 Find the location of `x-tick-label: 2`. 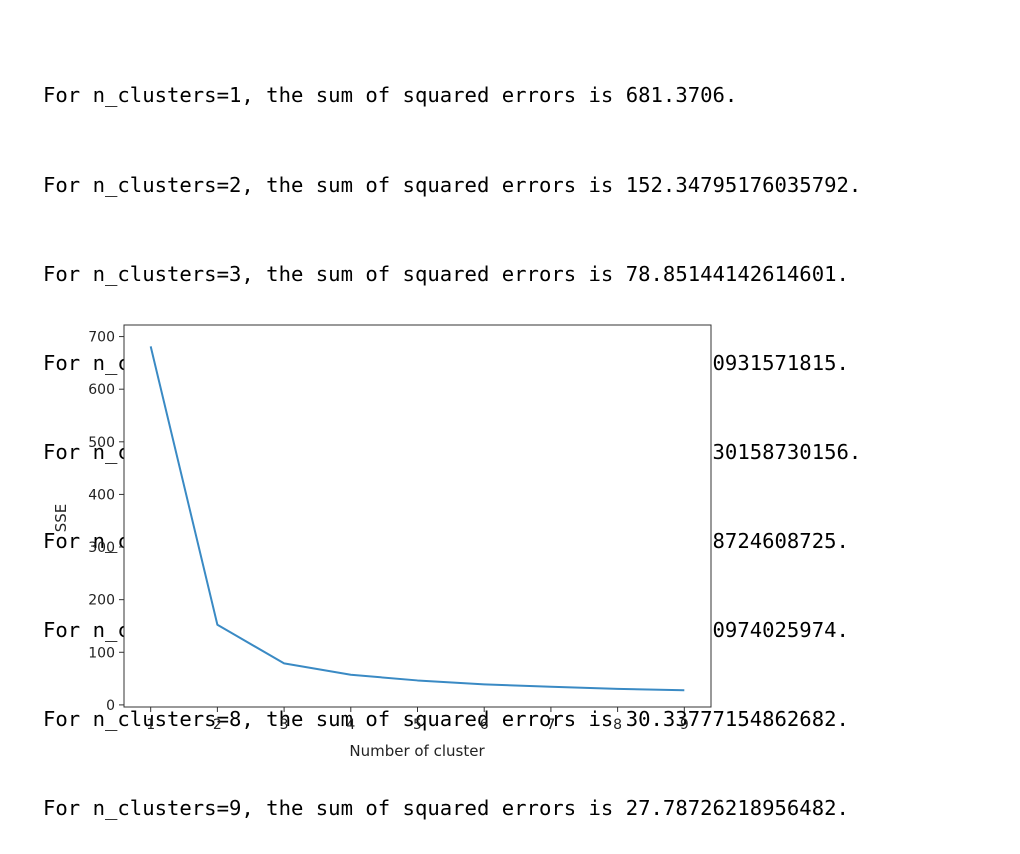

x-tick-label: 2 is located at coordinates (217, 725).